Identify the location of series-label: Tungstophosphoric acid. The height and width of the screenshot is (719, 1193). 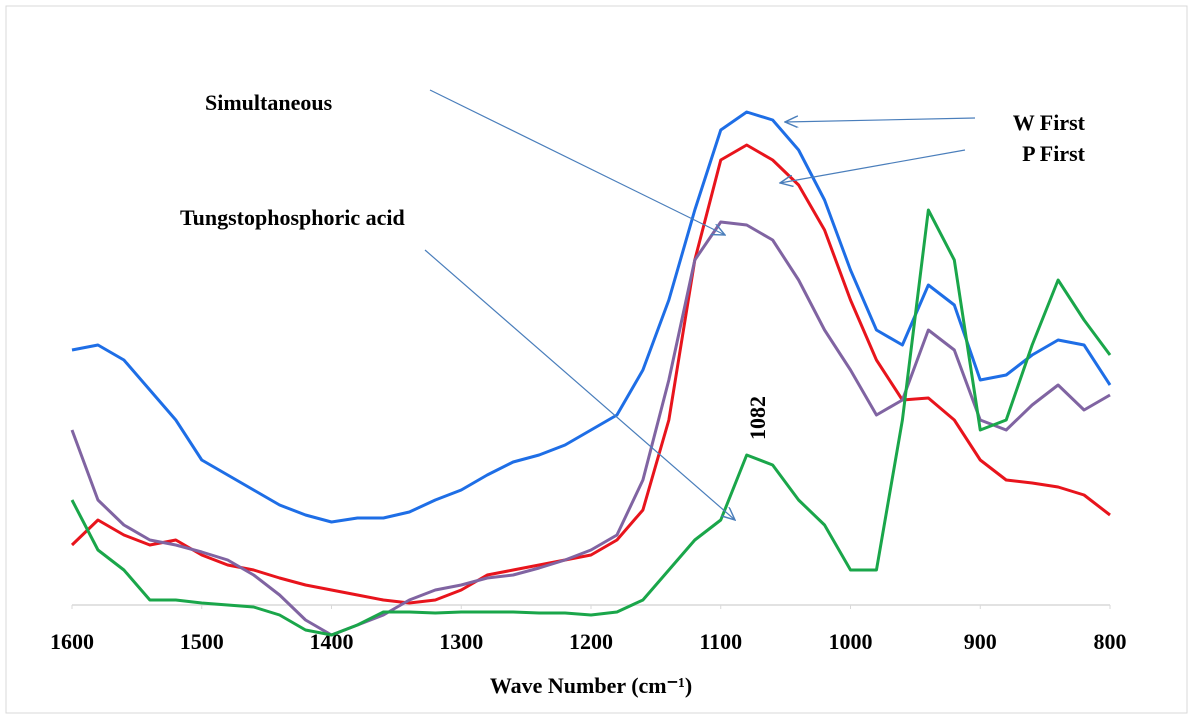
(292, 217).